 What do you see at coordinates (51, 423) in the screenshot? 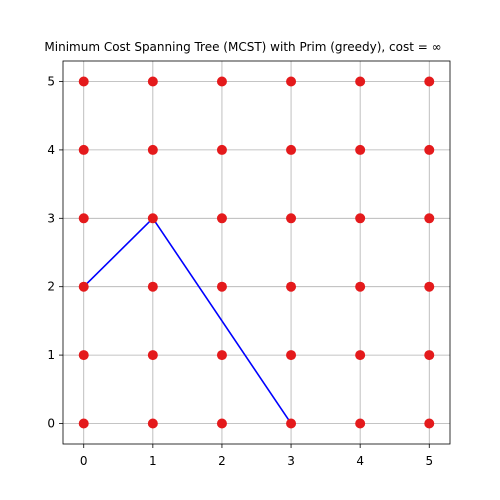
I see `y-tick-label-0: 0` at bounding box center [51, 423].